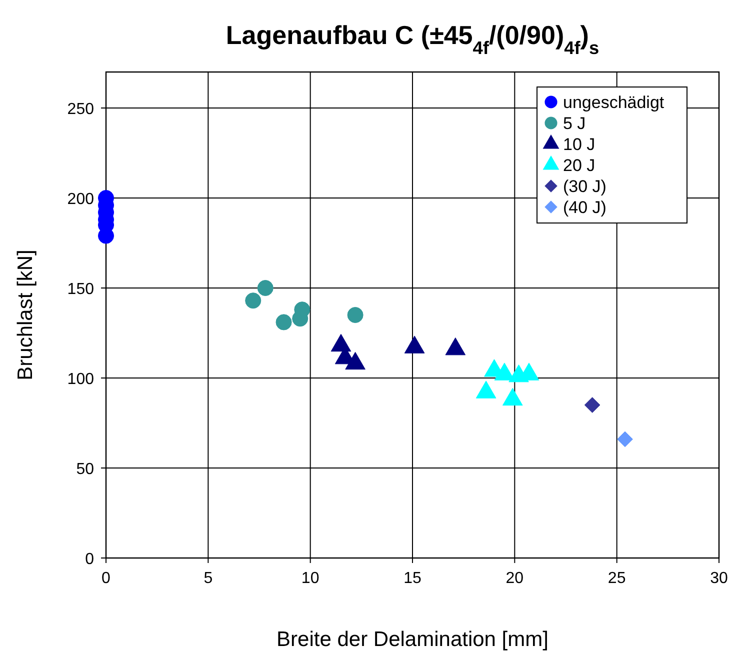 This screenshot has height=662, width=732. Describe the element at coordinates (413, 578) in the screenshot. I see `x-tick-label: 15` at that location.